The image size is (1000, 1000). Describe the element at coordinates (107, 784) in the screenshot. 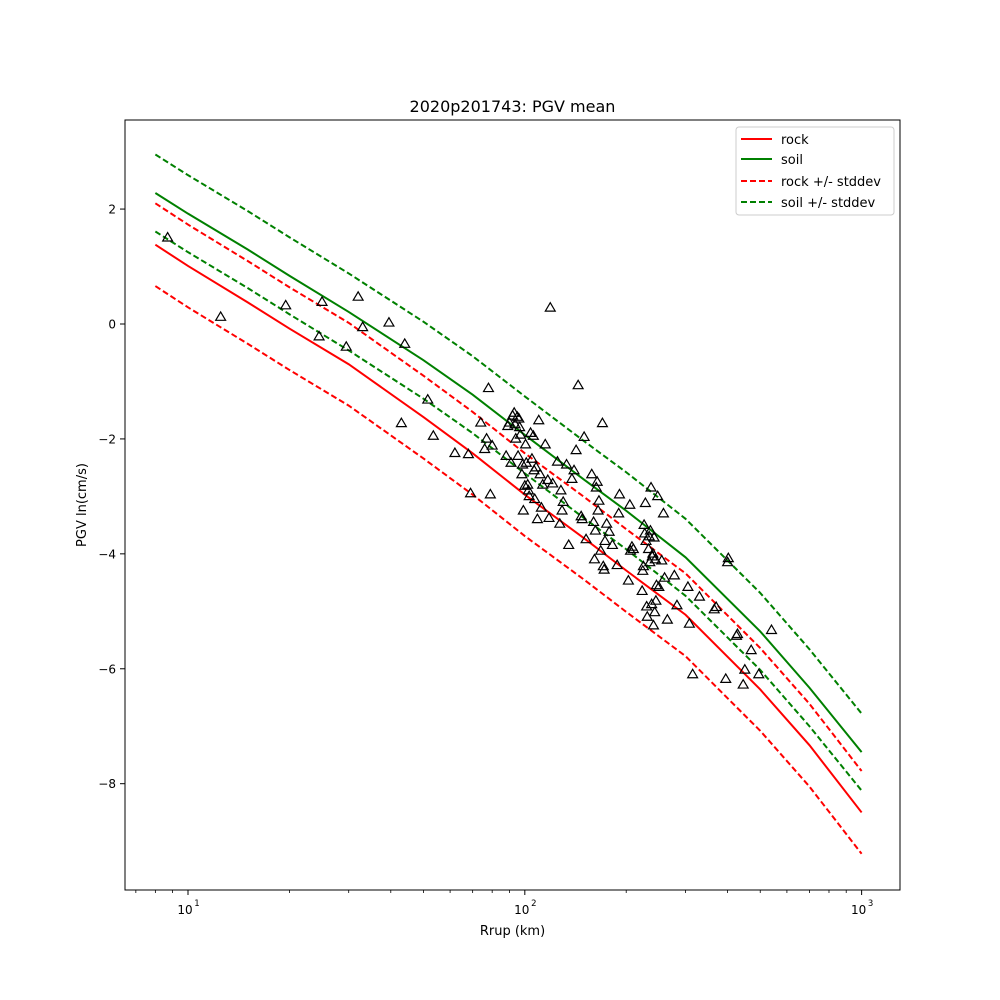

I see `y-tick-label: −8` at that location.